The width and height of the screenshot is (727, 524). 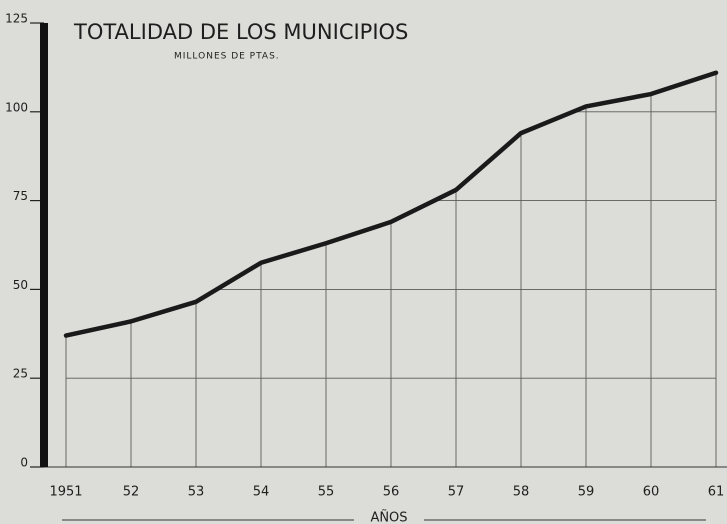 I want to click on label-gap, so click(x=389, y=517).